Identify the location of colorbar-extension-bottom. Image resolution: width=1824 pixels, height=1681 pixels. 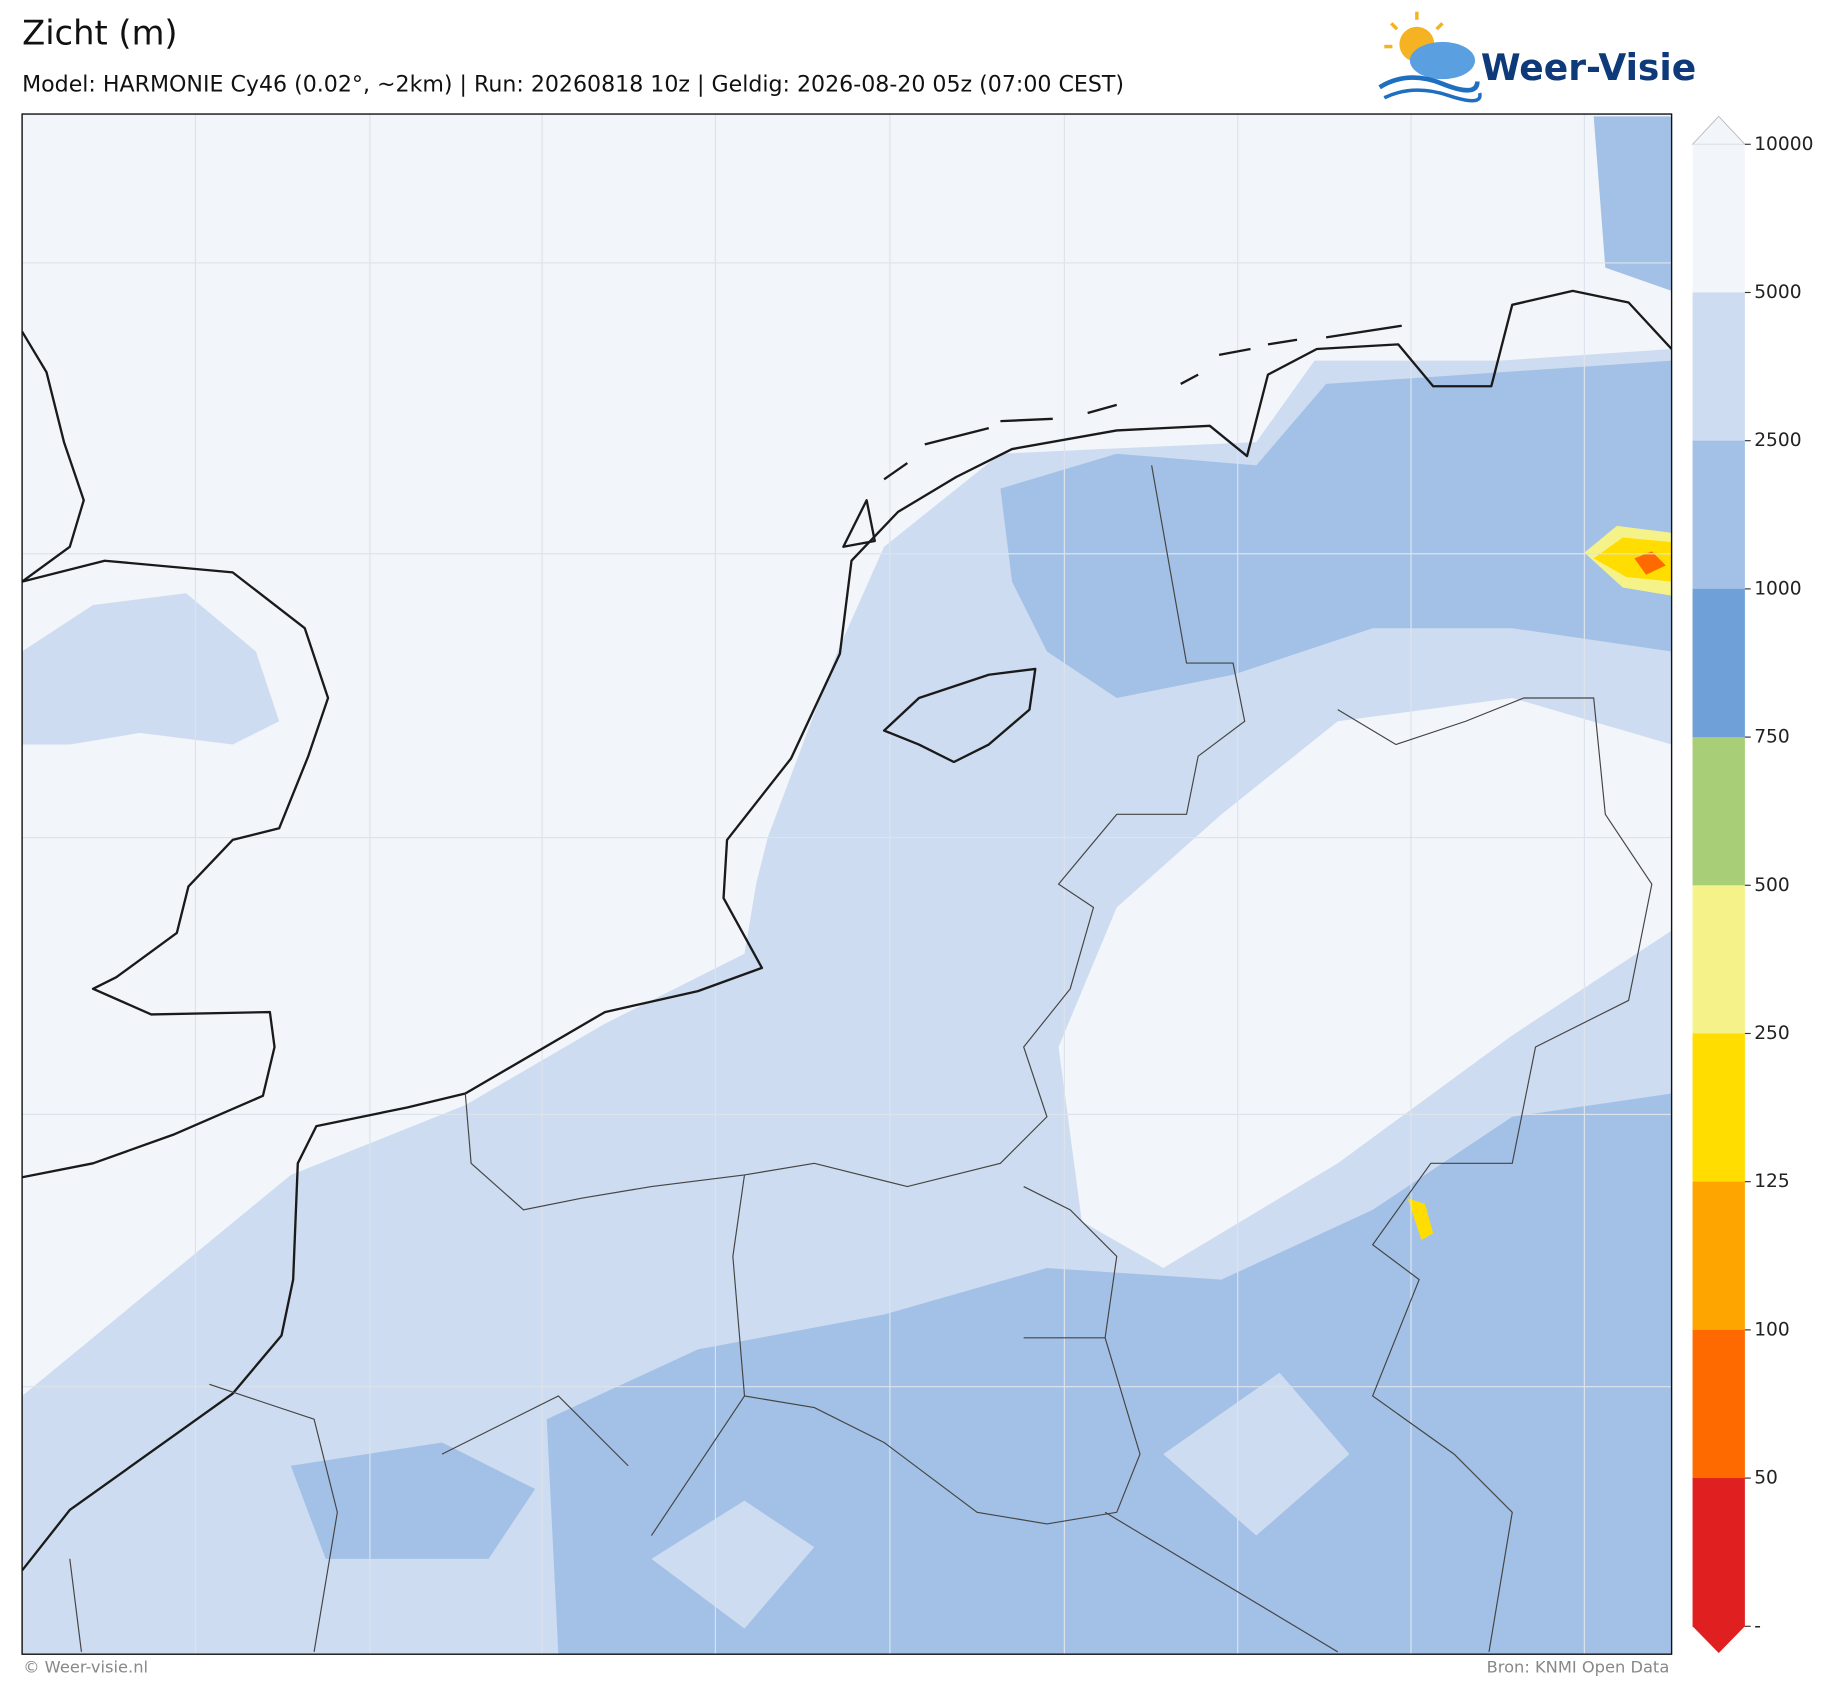
(1718, 1640).